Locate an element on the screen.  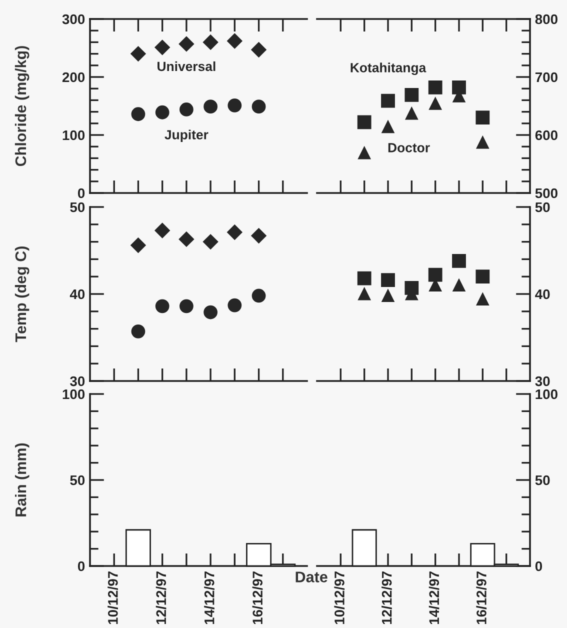
x-axis-title: Date is located at coordinates (312, 577).